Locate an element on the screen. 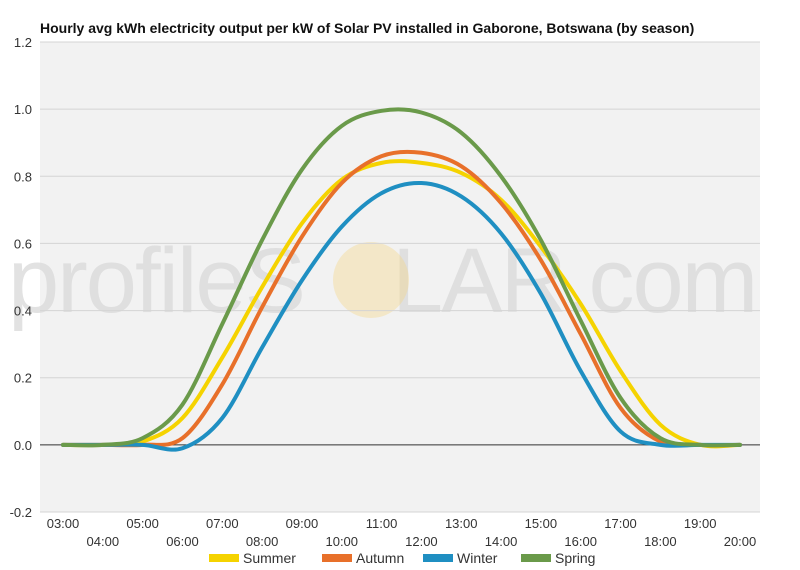 The width and height of the screenshot is (800, 570). x-tick-label: 15:00 is located at coordinates (541, 523).